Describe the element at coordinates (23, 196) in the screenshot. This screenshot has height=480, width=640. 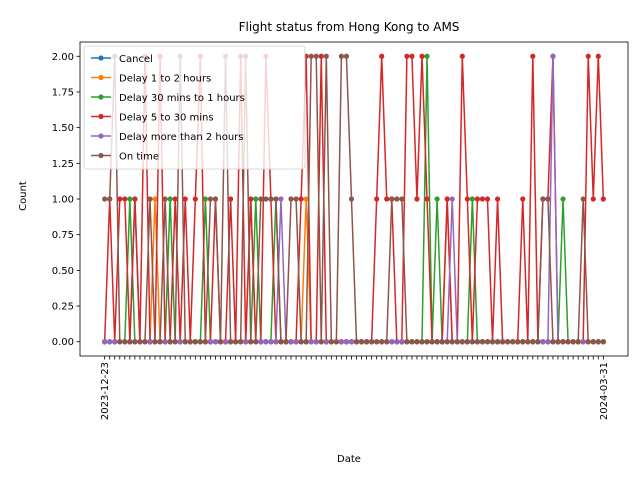
I see `y-axis-label: Count` at that location.